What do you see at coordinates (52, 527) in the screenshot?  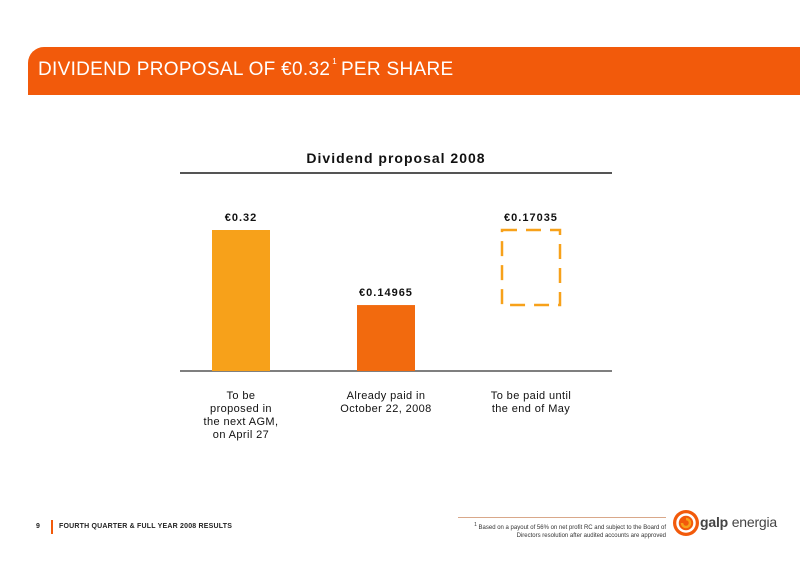 I see `footer-divider` at bounding box center [52, 527].